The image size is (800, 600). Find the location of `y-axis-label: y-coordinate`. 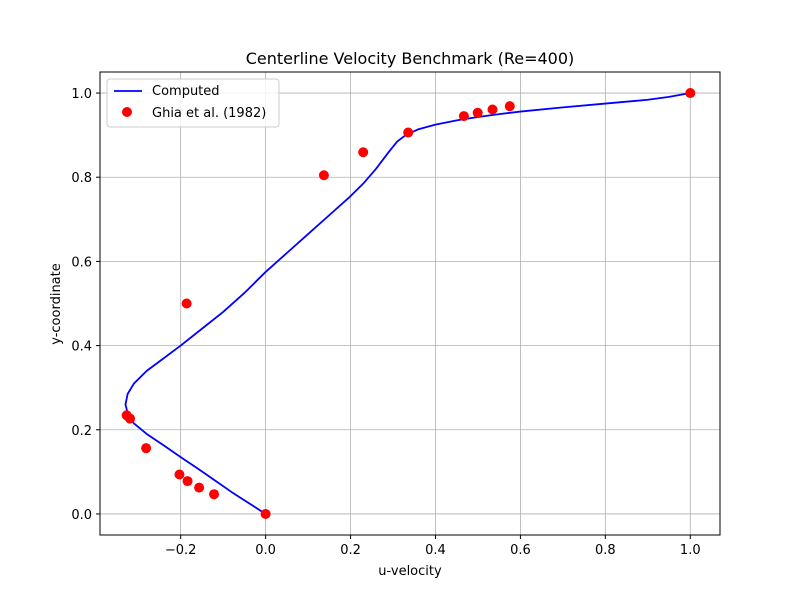

y-axis-label: y-coordinate is located at coordinates (56, 304).